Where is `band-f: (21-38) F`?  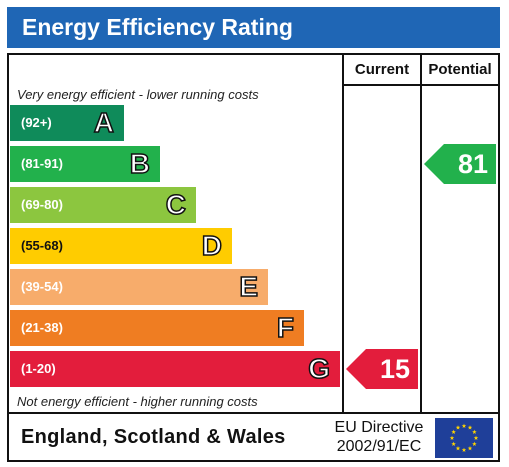
band-f: (21-38) F is located at coordinates (157, 328).